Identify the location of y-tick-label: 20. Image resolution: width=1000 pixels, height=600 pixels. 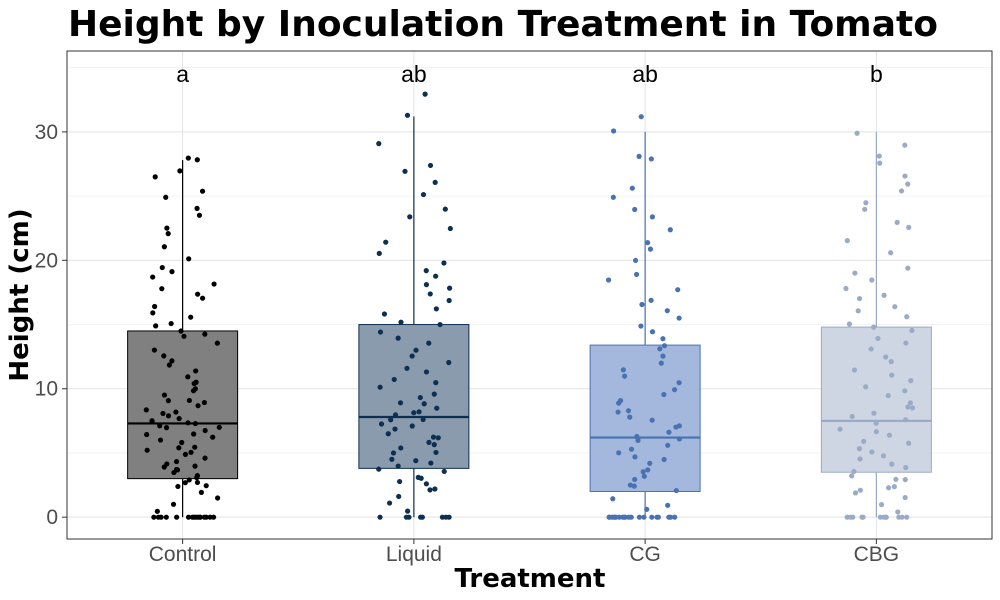
(46, 260).